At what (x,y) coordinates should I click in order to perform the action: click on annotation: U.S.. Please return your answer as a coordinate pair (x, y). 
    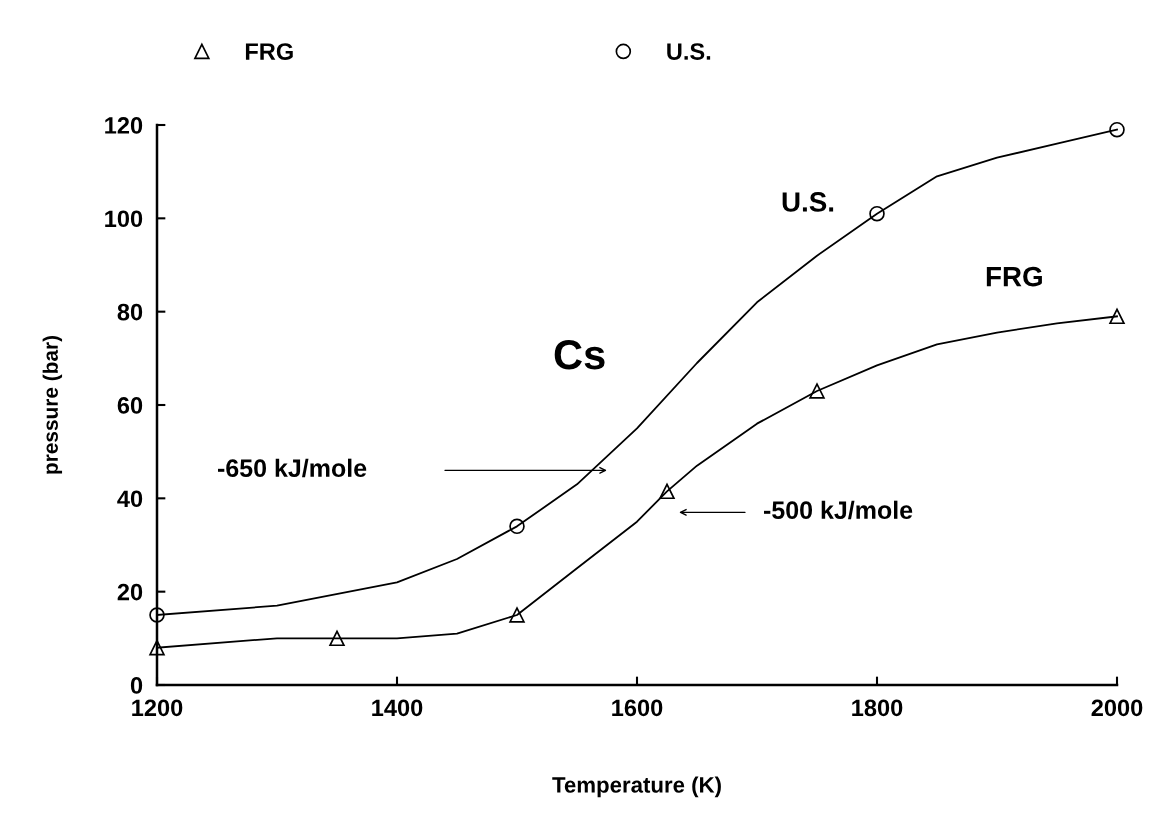
    Looking at the image, I should click on (808, 202).